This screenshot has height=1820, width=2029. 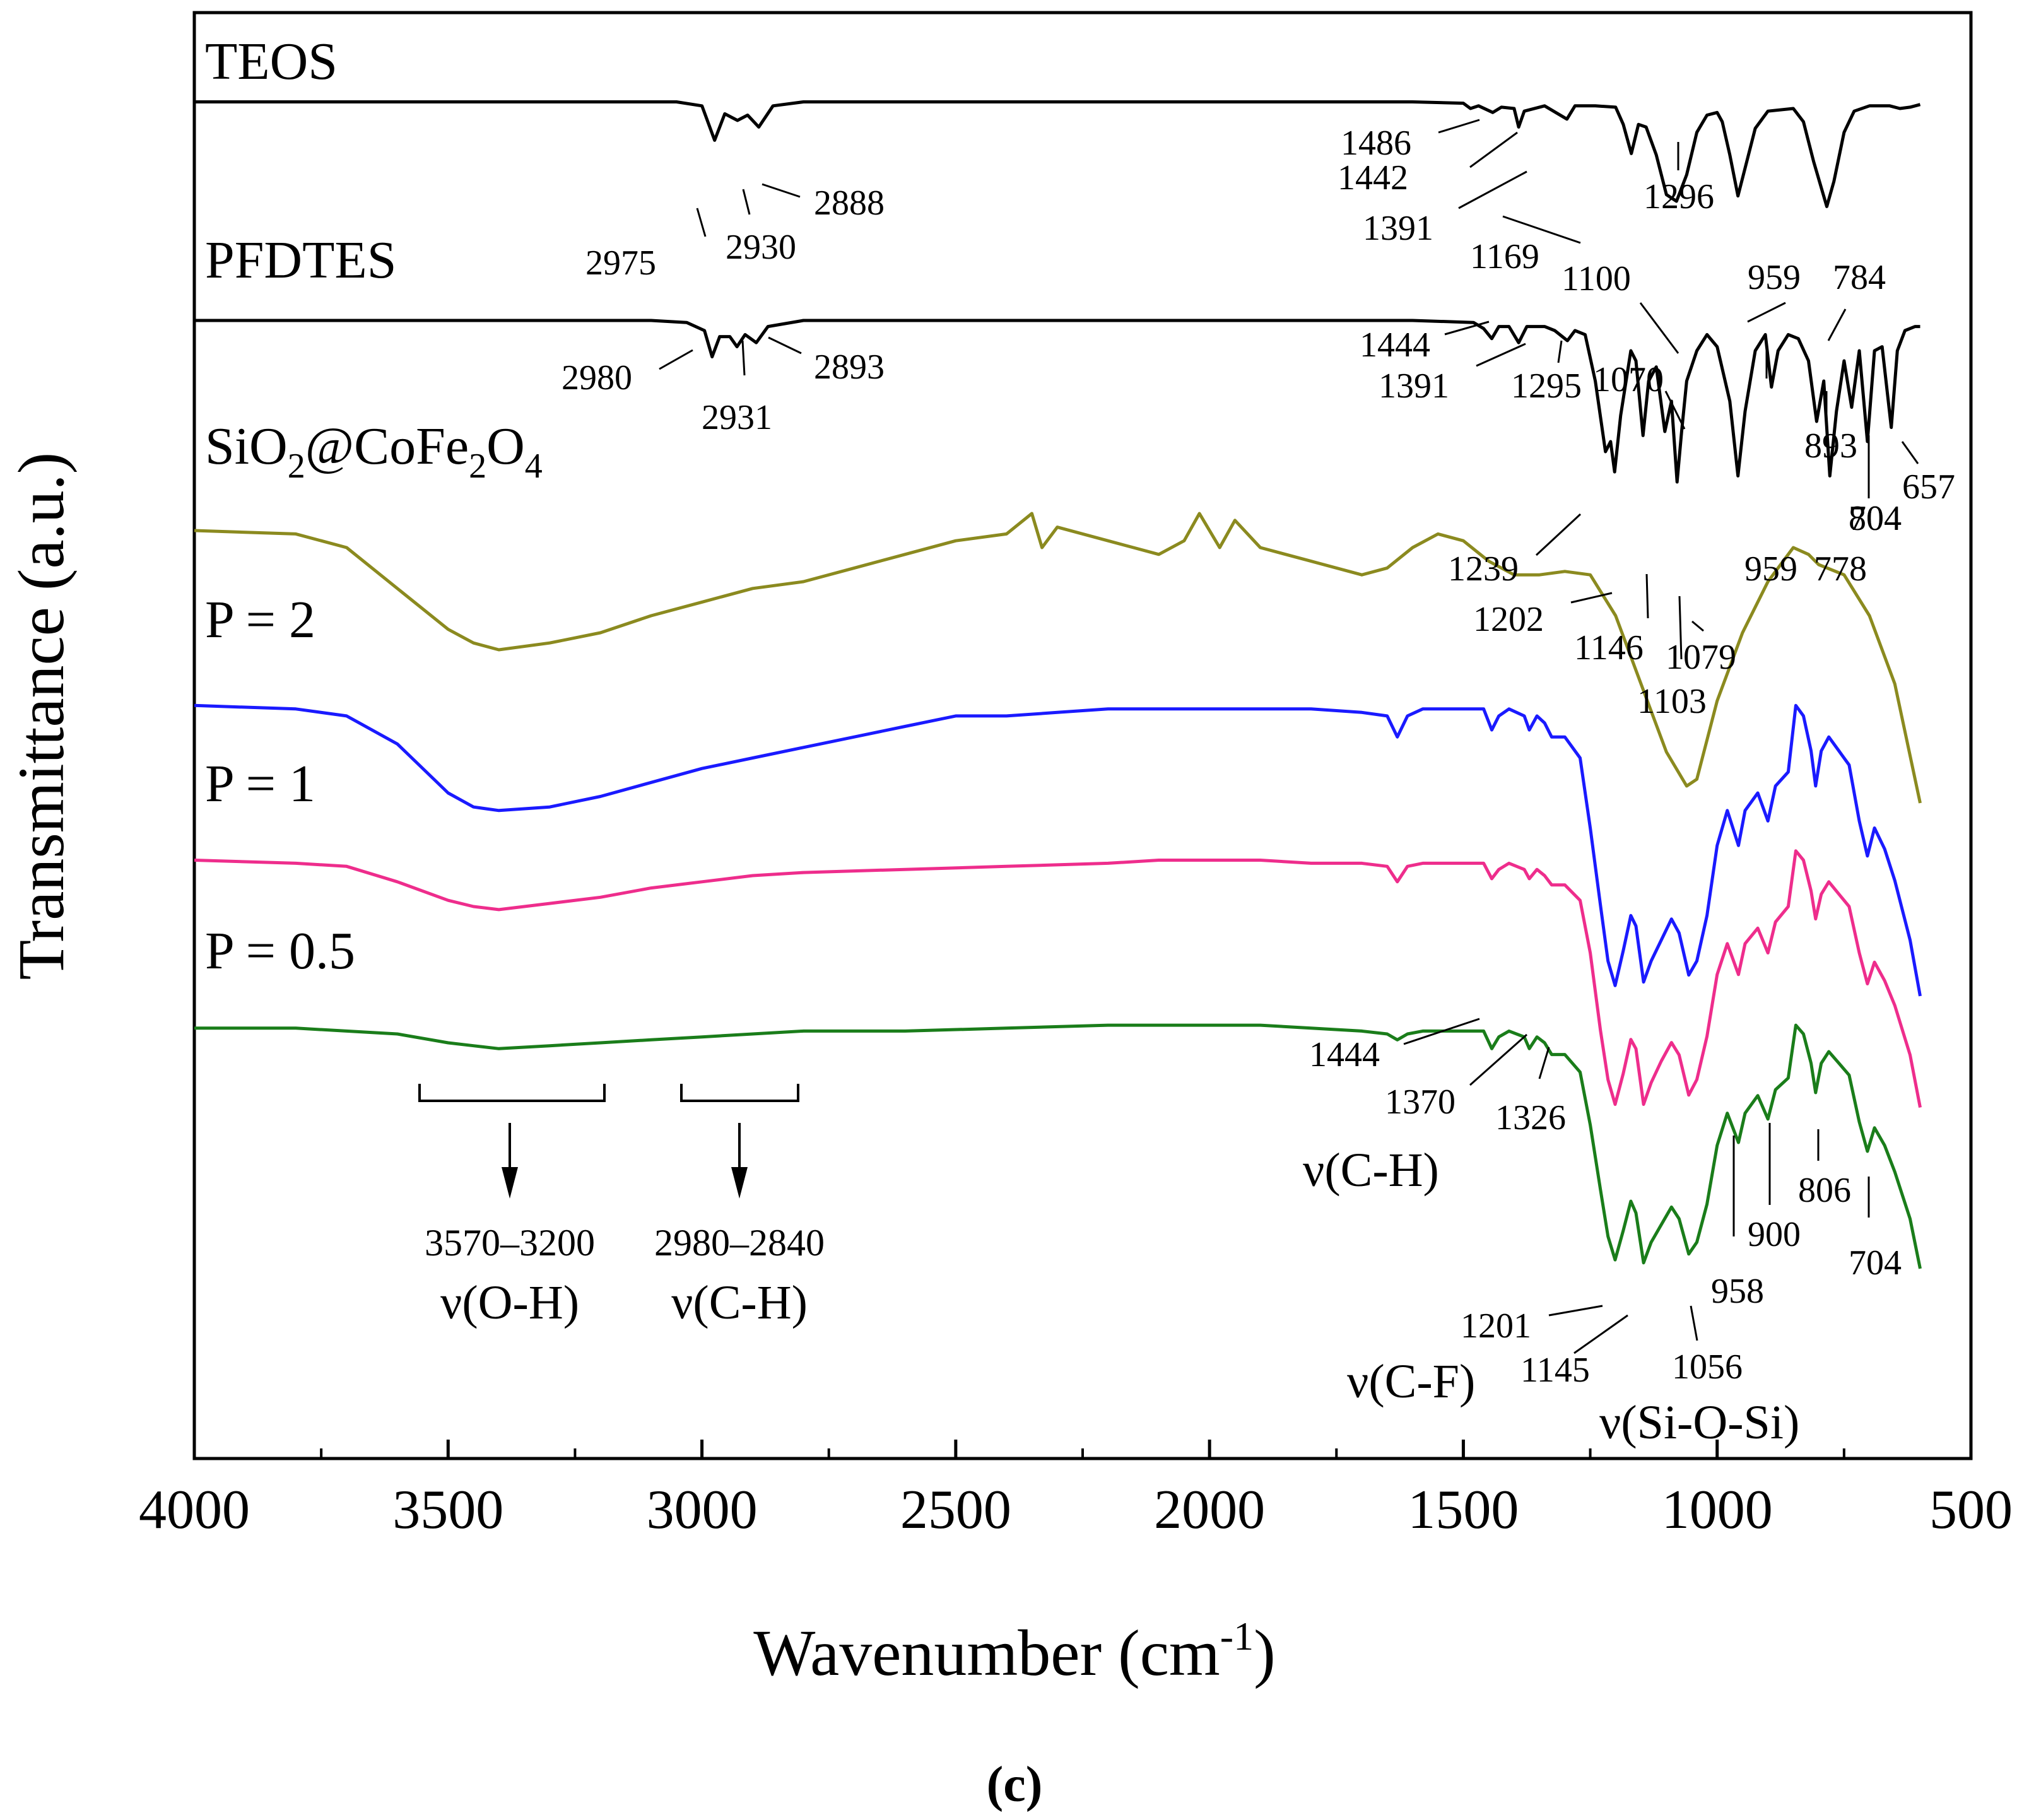 I want to click on x-tick-label: 3500, so click(x=447, y=1510).